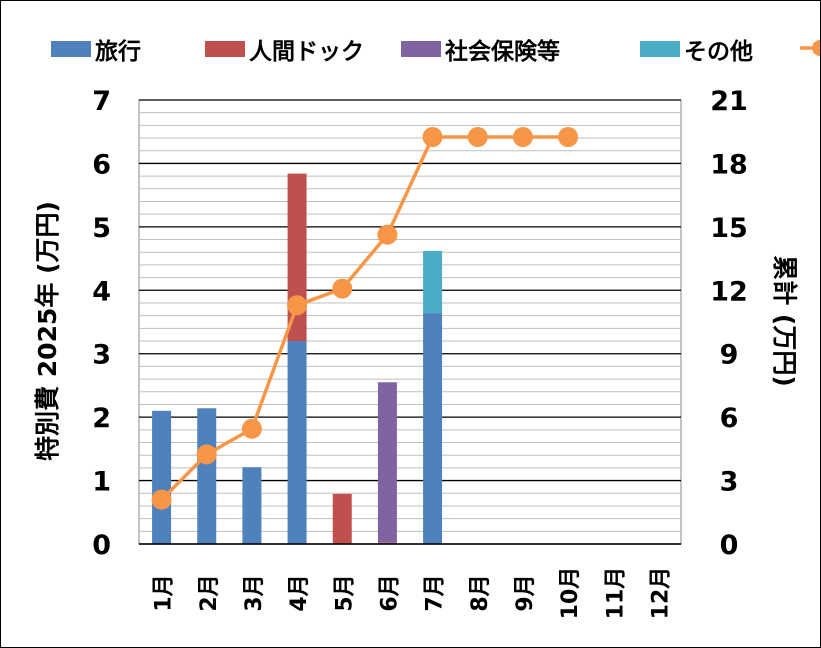  Describe the element at coordinates (101, 228) in the screenshot. I see `y-tick-label: 5` at that location.